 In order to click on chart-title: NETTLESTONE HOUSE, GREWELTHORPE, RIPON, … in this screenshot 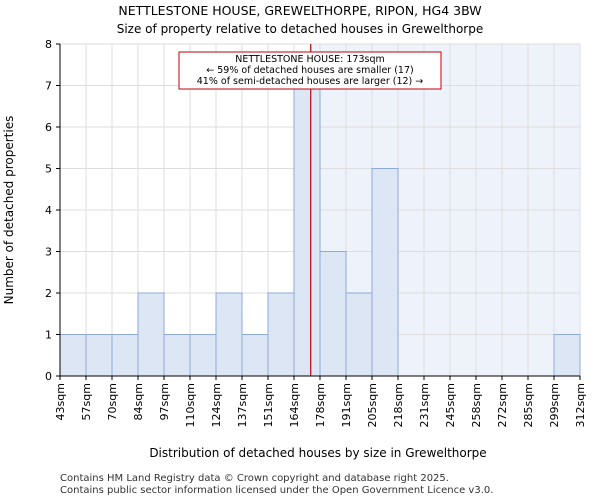, I will do `click(299, 10)`.